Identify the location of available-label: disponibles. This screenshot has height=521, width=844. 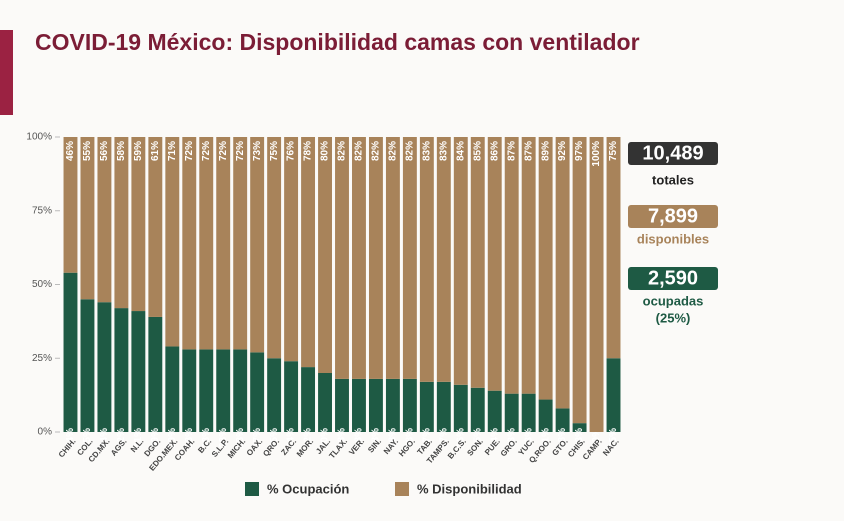
(673, 238).